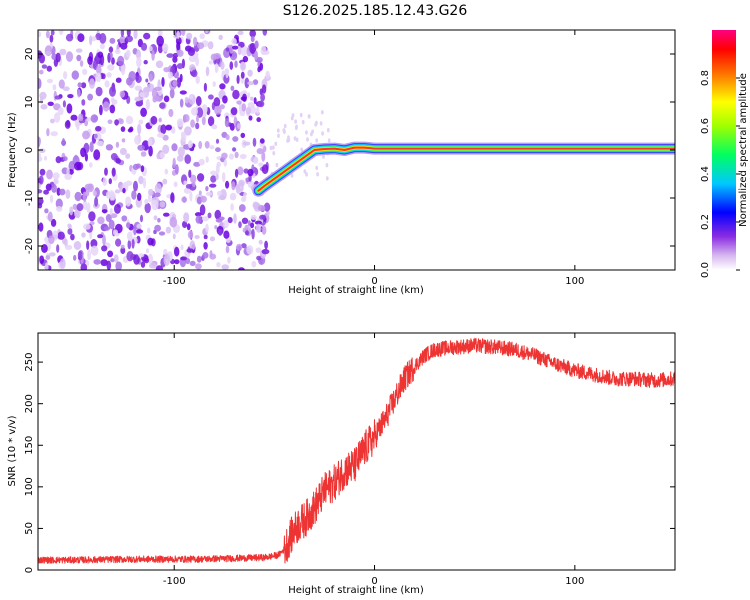 Image resolution: width=750 pixels, height=600 pixels. I want to click on colorbar-tick-label: 0.6, so click(705, 126).